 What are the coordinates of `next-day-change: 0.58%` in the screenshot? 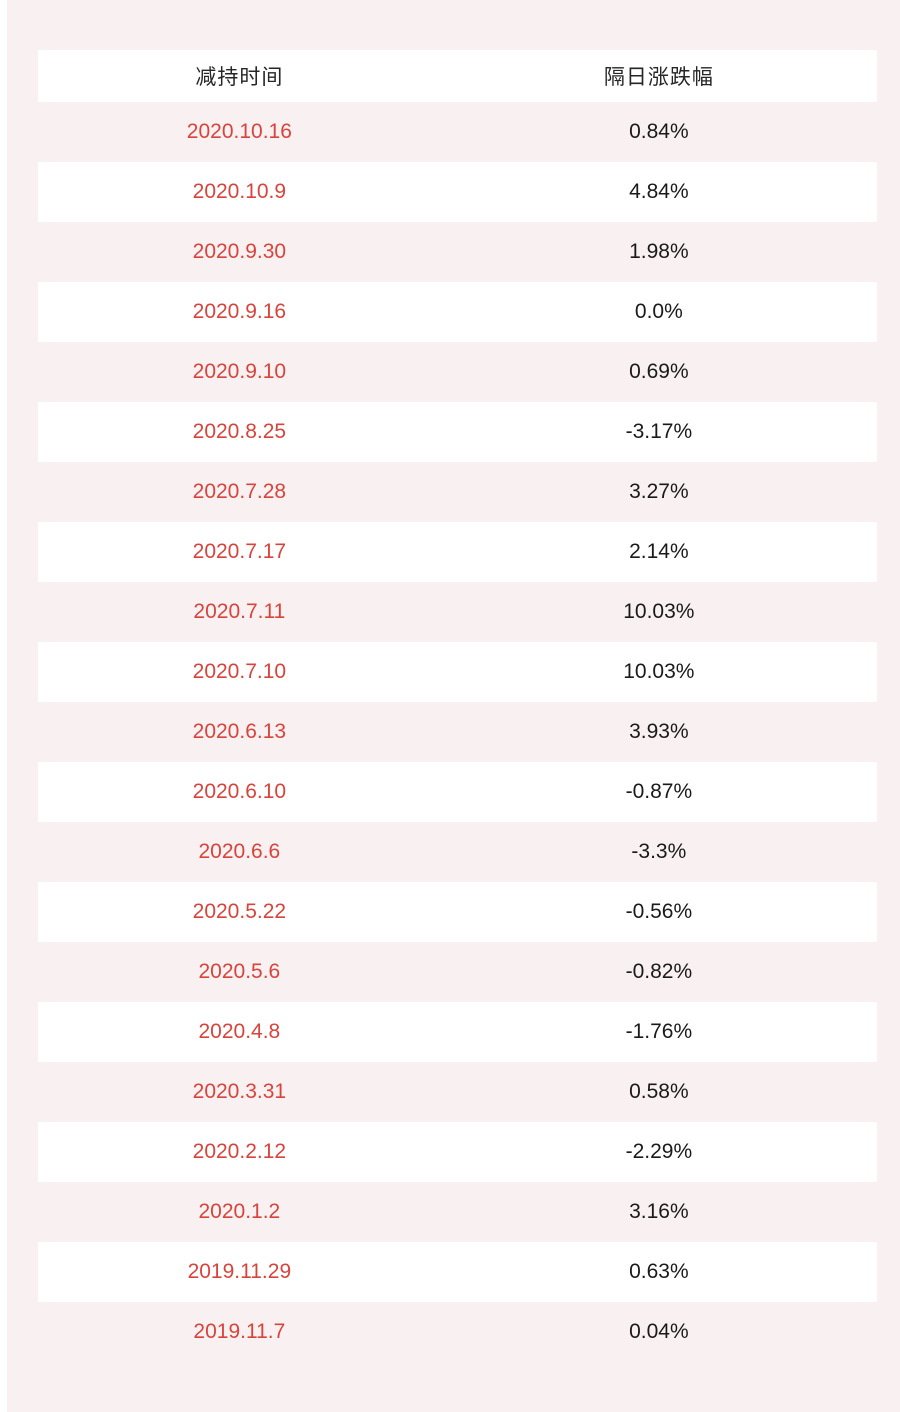 It's located at (659, 1091).